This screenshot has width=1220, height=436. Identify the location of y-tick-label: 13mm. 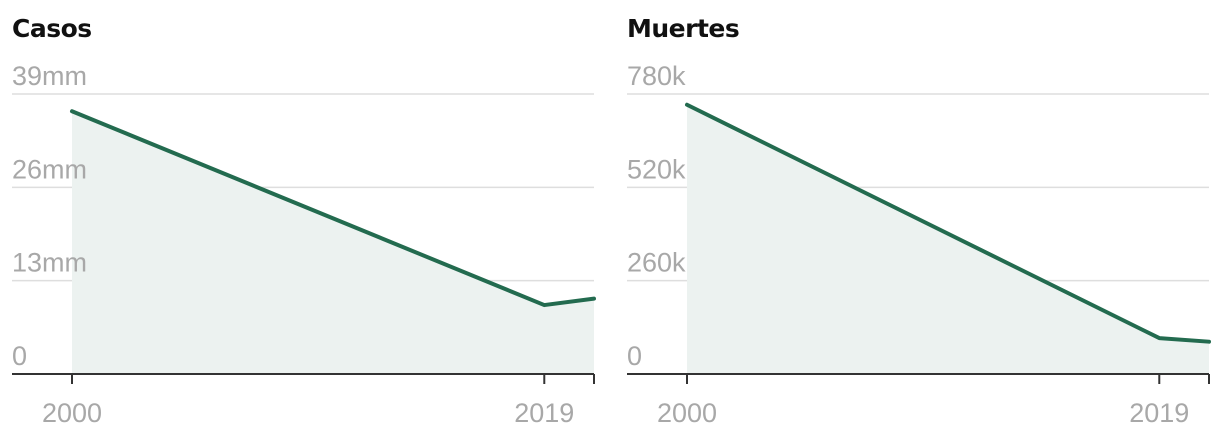
(49, 263).